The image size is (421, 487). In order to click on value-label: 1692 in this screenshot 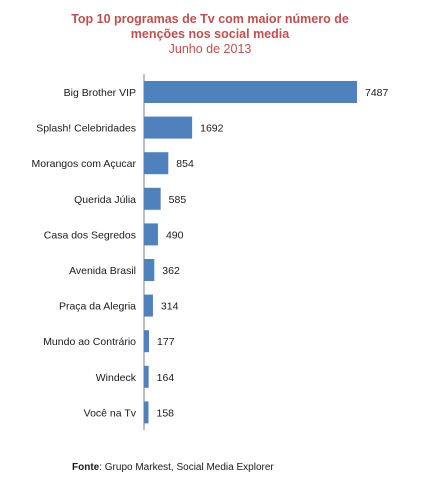, I will do `click(212, 129)`.